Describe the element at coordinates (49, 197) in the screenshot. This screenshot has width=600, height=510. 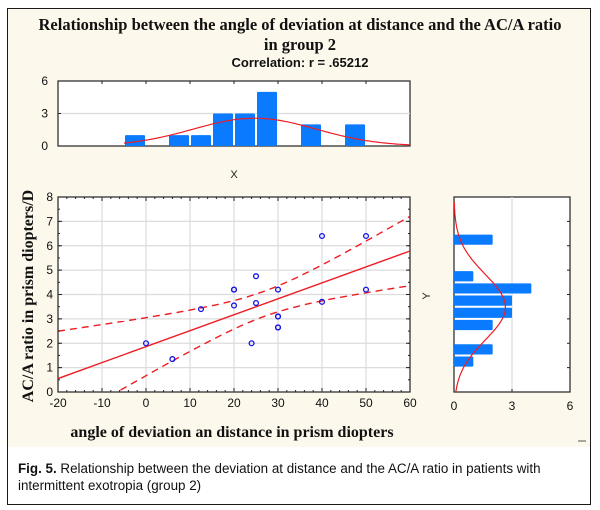
I see `y-tick-label: 8` at that location.